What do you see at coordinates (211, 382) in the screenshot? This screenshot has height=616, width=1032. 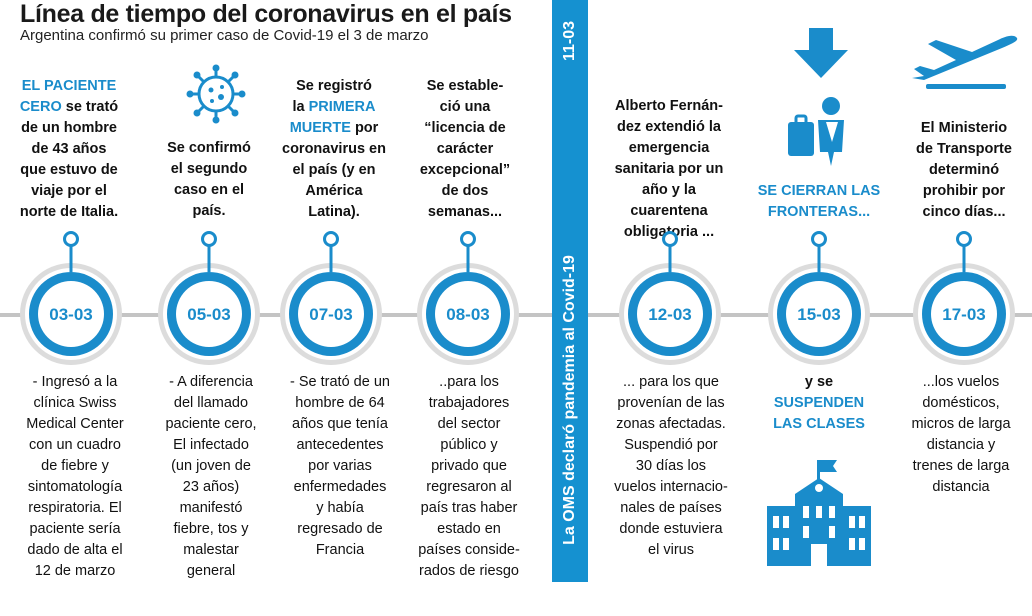 I see `text-line: - A diferencia` at bounding box center [211, 382].